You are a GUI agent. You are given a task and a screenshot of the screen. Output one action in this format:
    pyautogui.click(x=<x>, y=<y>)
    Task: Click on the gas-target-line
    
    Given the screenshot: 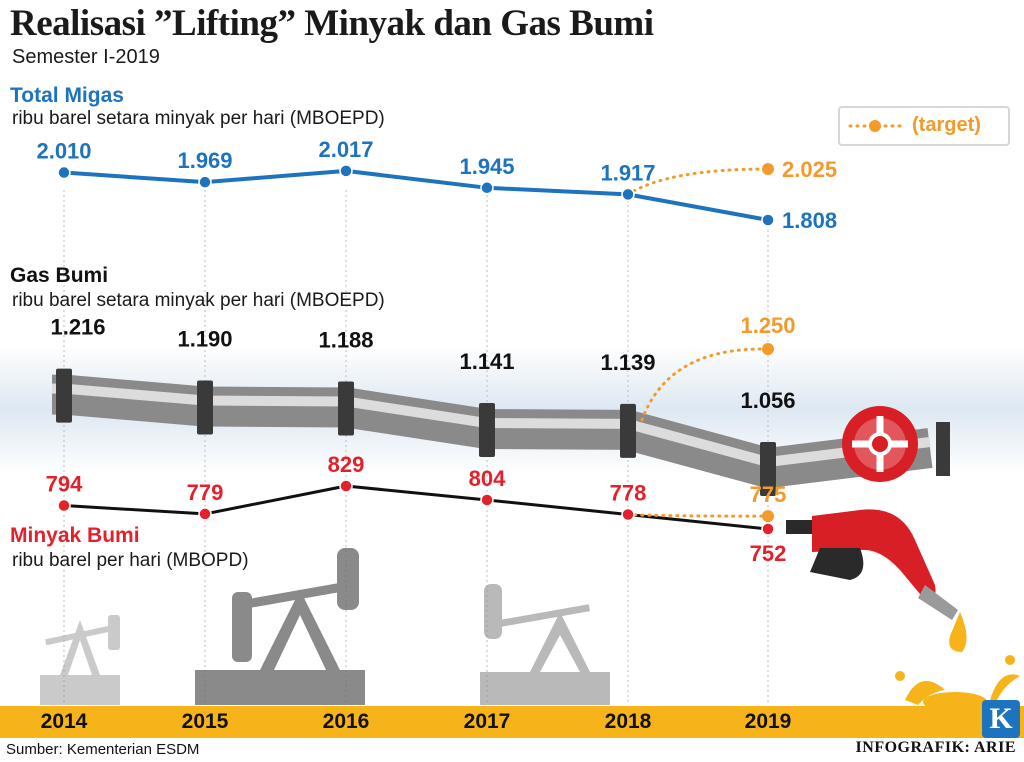 What is the action you would take?
    pyautogui.click(x=702, y=384)
    